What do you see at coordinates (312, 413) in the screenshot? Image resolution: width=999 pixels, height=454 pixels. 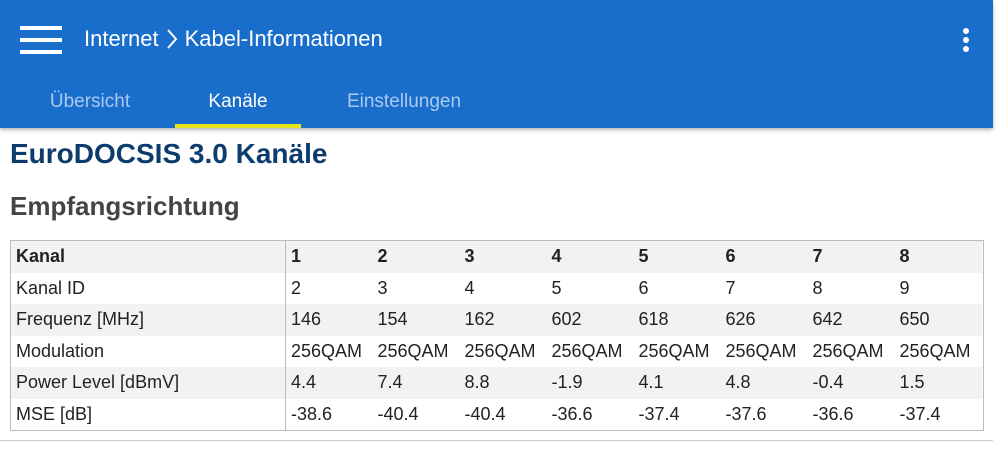 I see `cell: -38.6` at bounding box center [312, 413].